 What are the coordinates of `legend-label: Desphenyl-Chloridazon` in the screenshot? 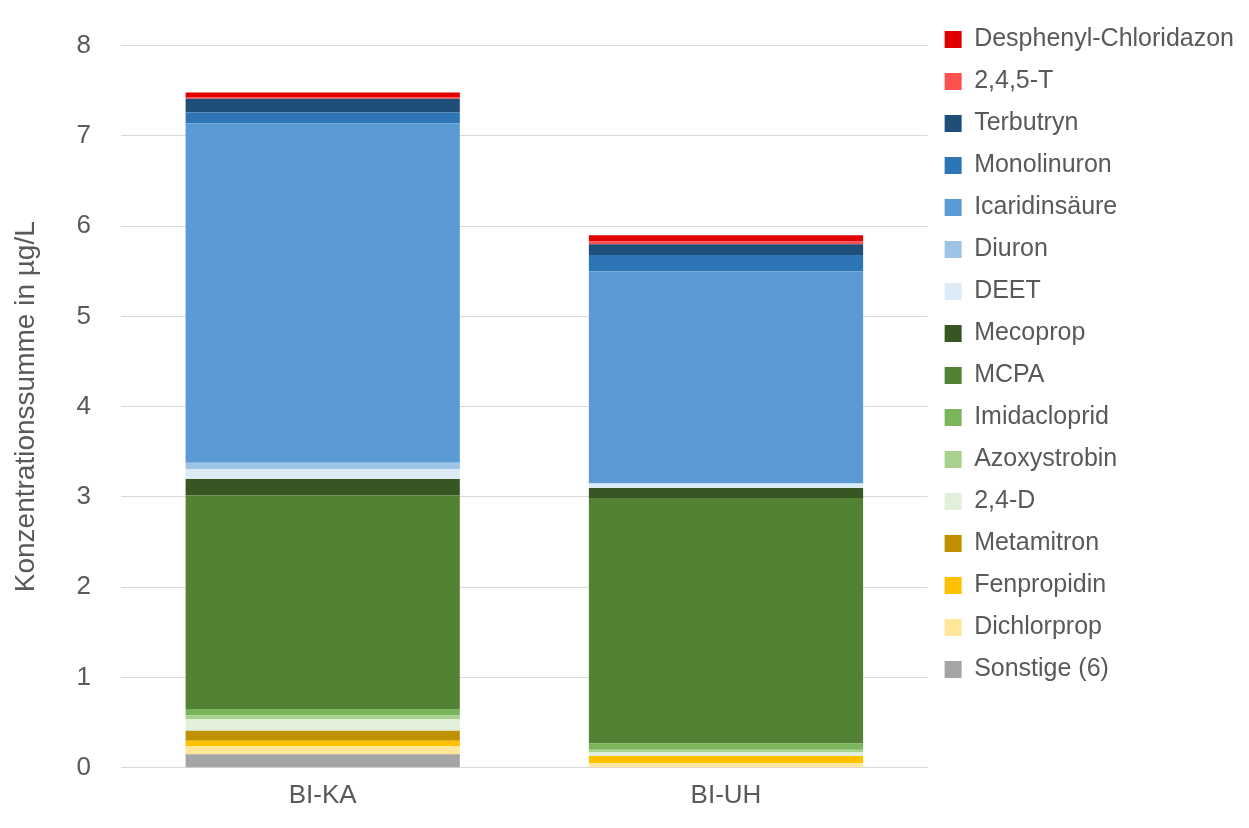 It's located at (1104, 37).